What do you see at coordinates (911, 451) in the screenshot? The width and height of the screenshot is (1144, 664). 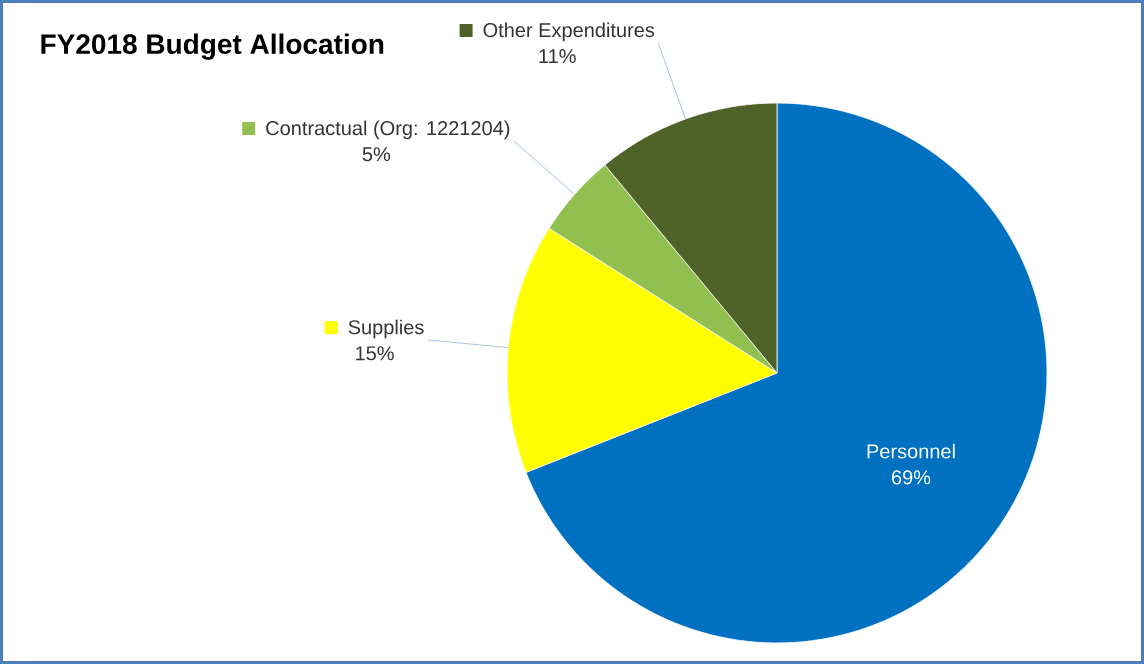 I see `slice-label: Personnel` at bounding box center [911, 451].